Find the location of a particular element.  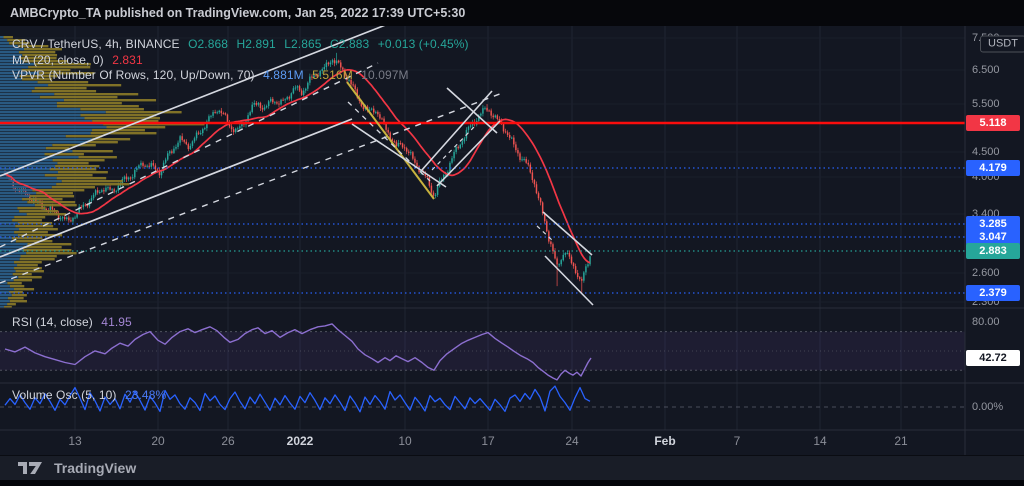

mid-descending-solid is located at coordinates (399, 155).